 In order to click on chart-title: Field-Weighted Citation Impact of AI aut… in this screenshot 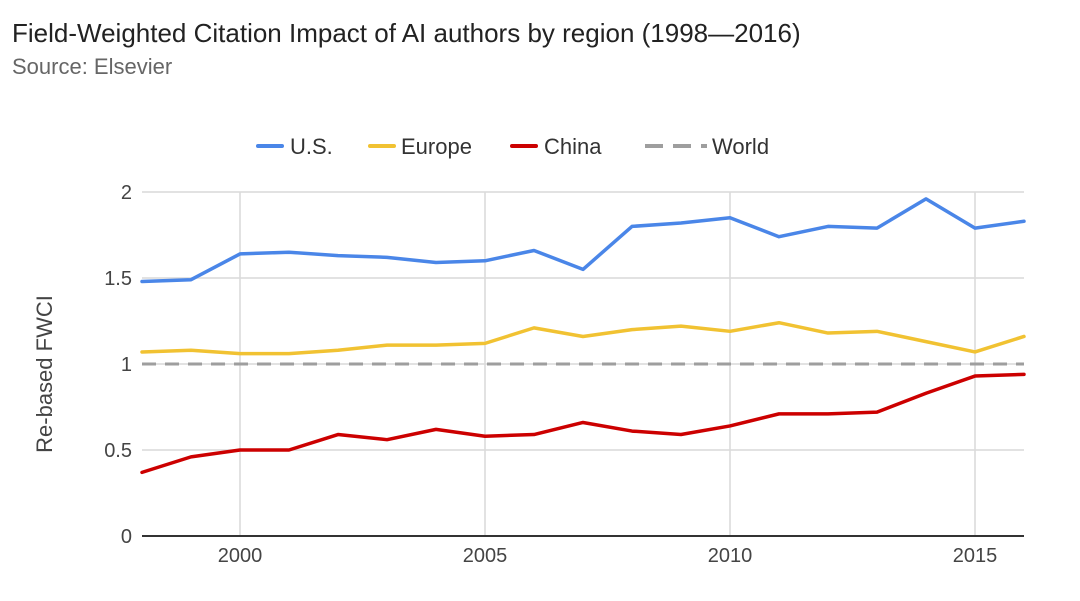, I will do `click(406, 33)`.